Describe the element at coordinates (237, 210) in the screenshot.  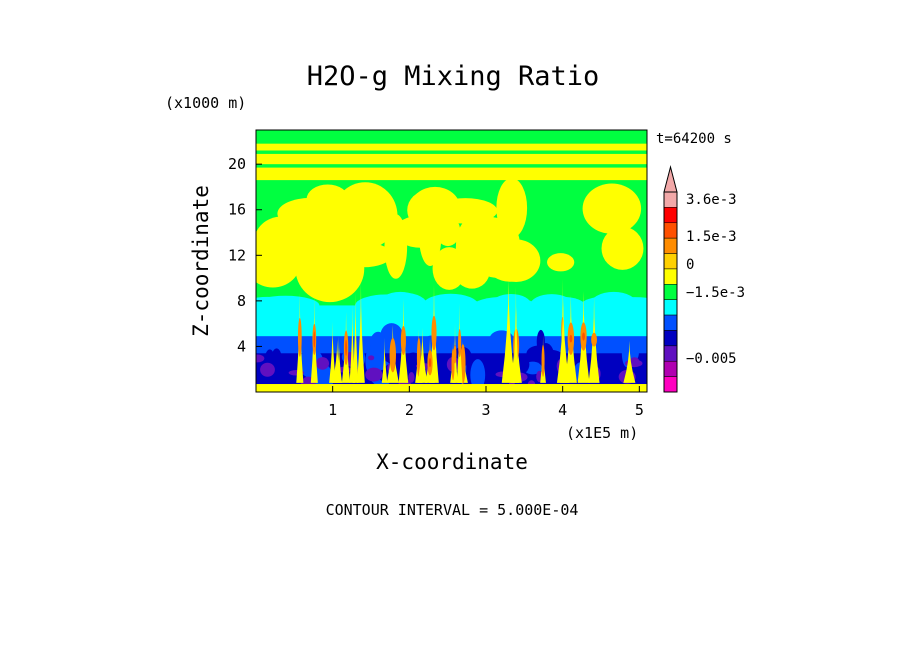
I see `y-tick-label: 16` at that location.